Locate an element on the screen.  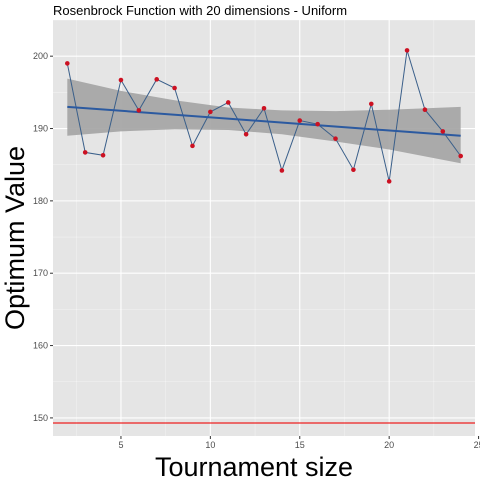
x-tick-label: 5 is located at coordinates (120, 445).